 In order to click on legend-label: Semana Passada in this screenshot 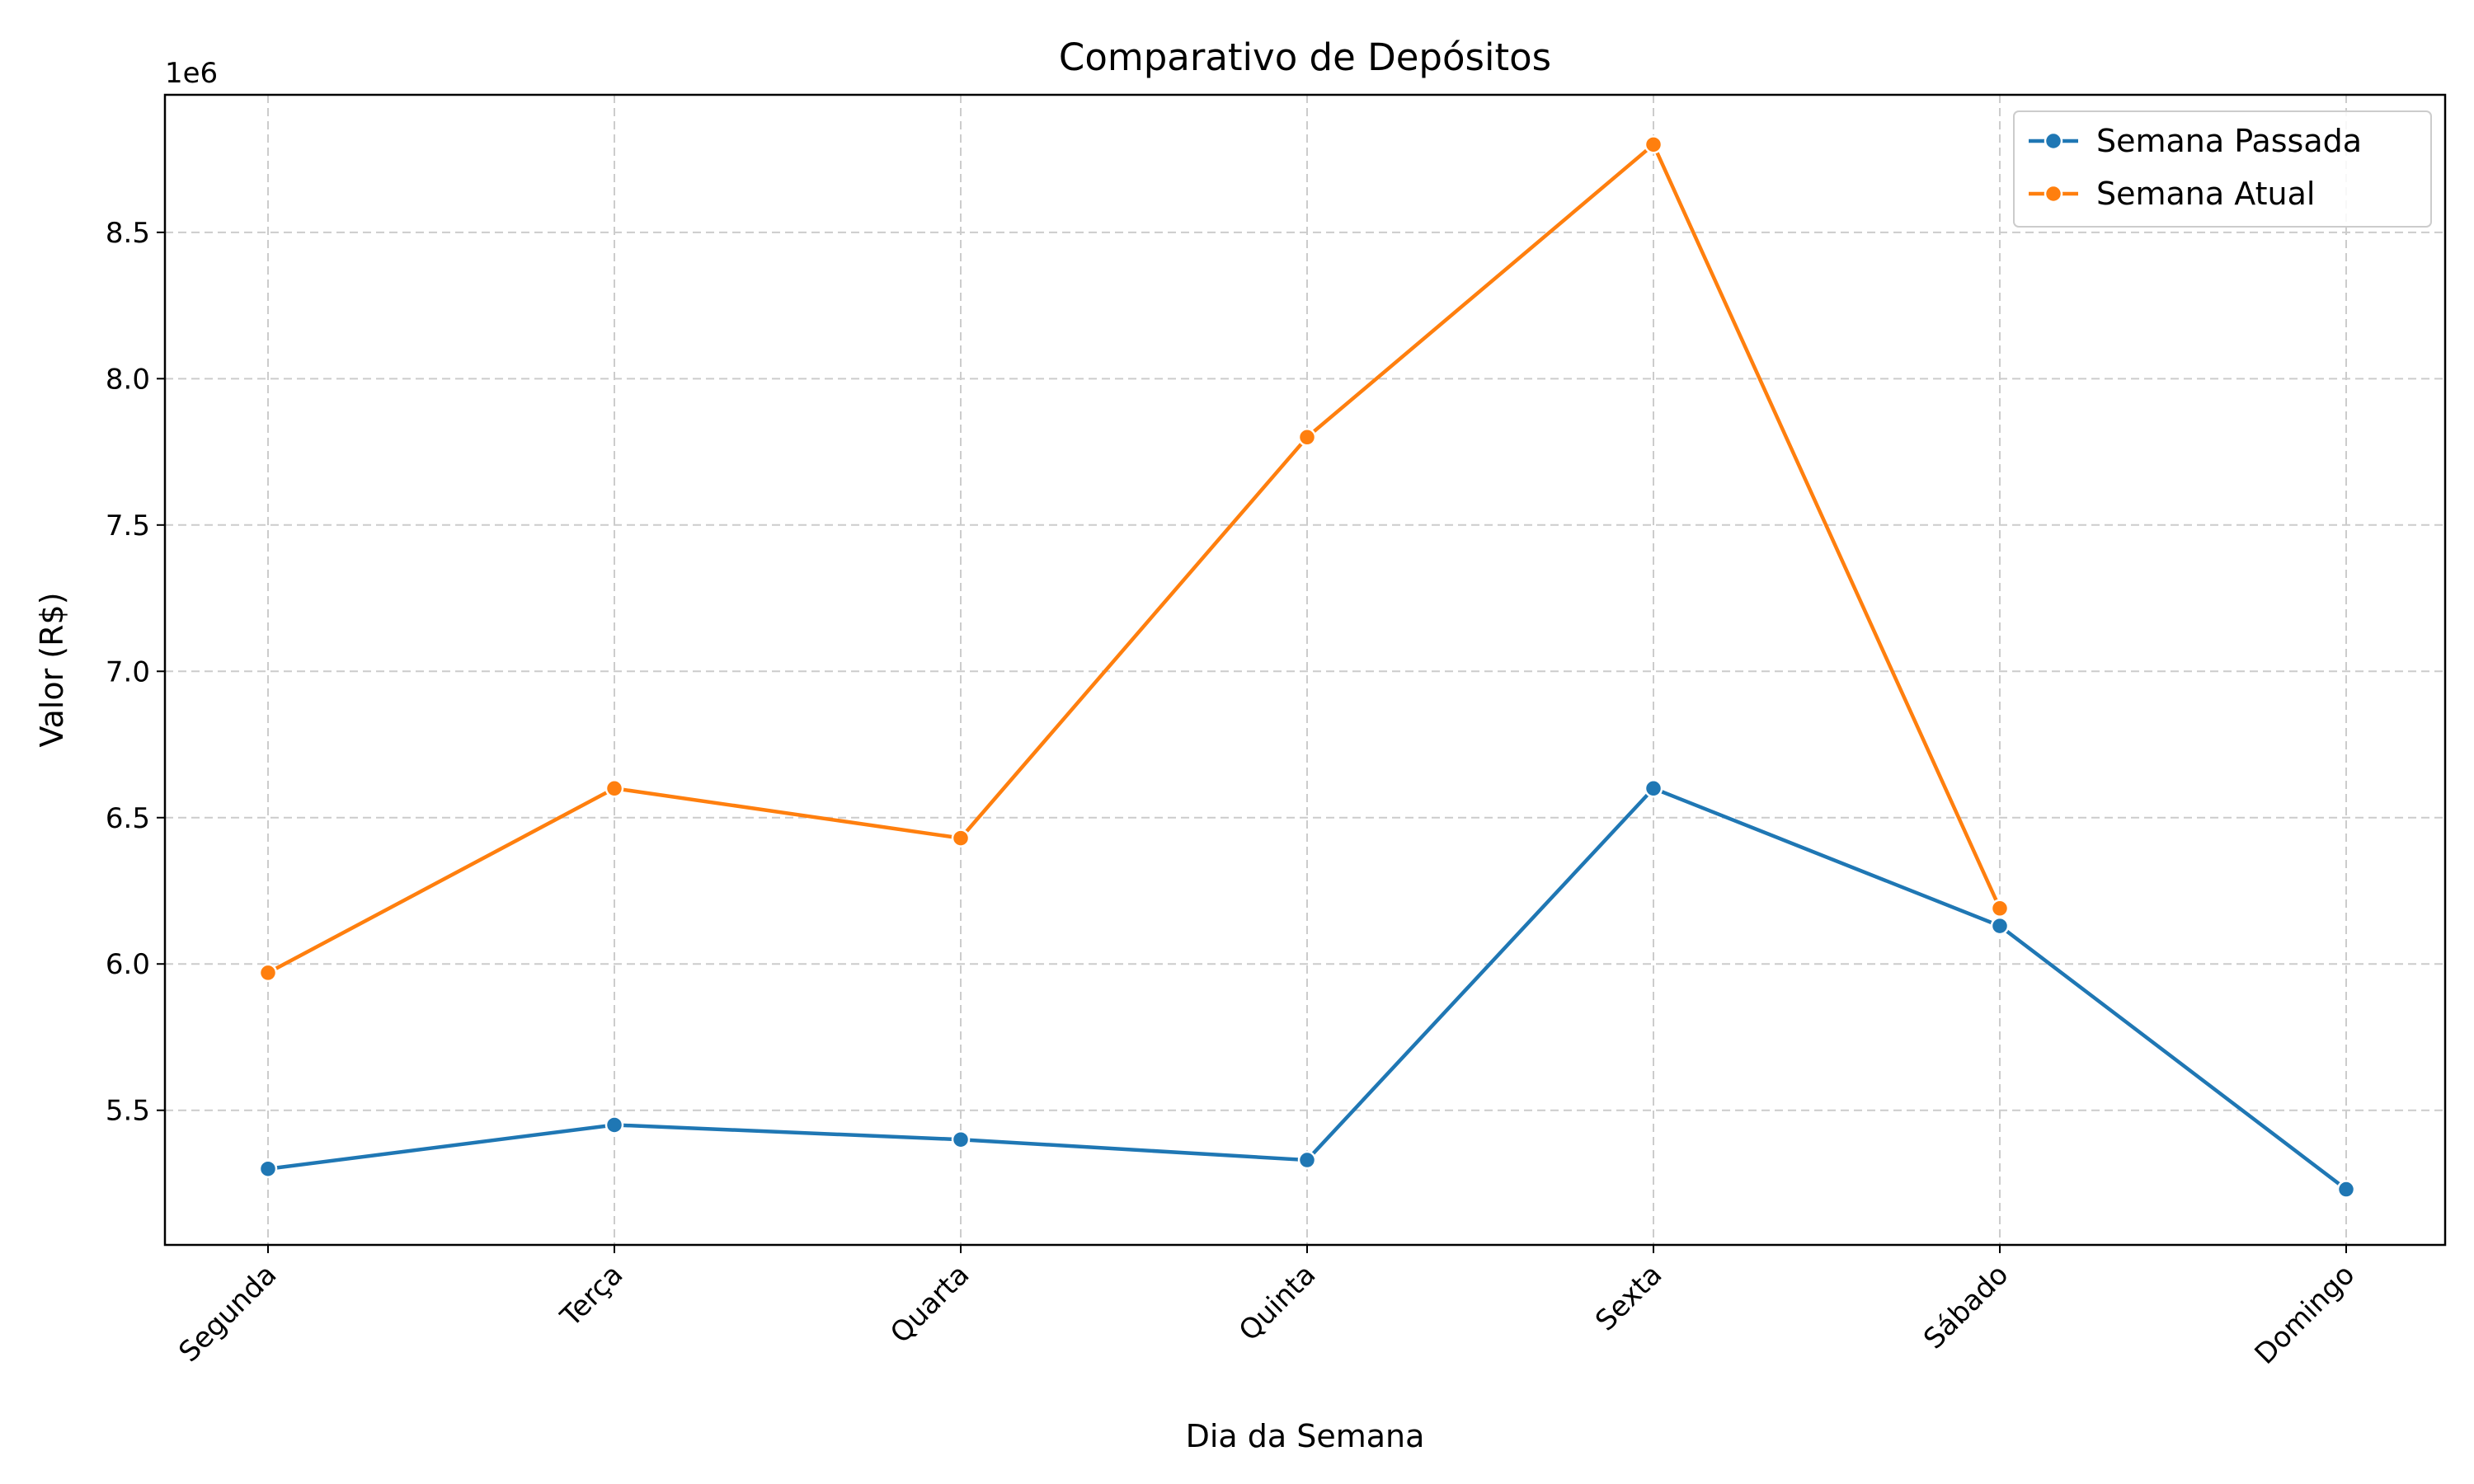, I will do `click(2229, 141)`.